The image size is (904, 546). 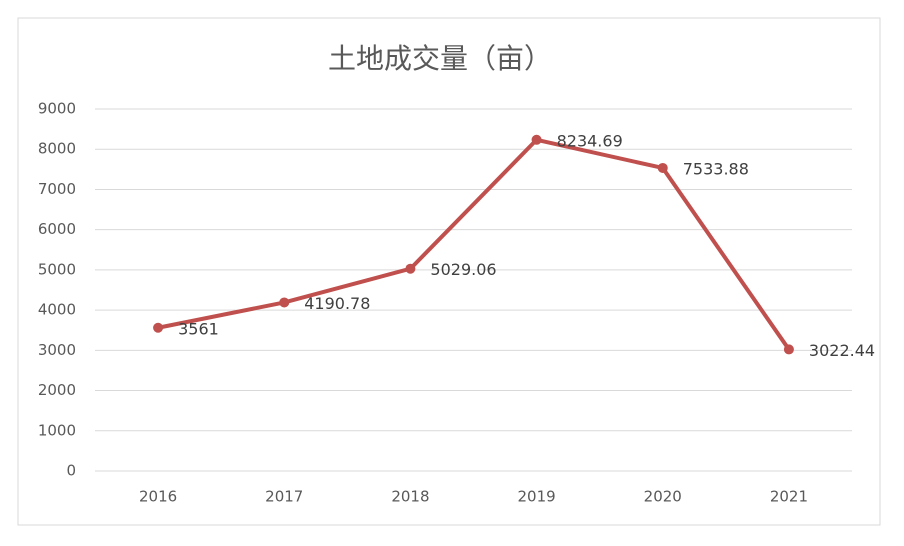 I want to click on y-tick-label: 0, so click(x=71, y=471).